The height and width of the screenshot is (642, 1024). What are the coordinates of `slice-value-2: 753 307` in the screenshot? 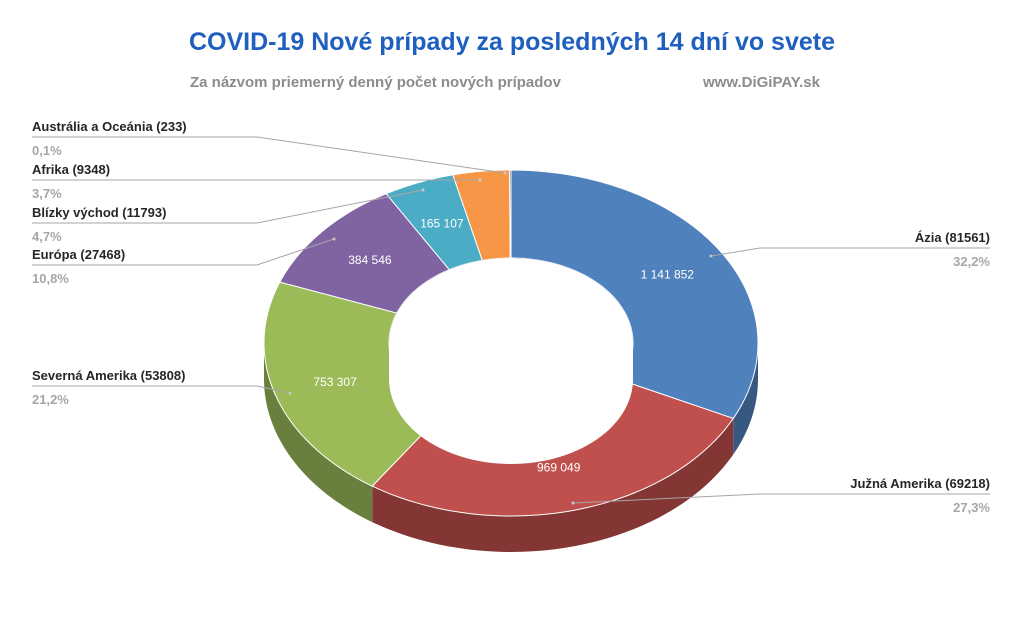 It's located at (335, 382).